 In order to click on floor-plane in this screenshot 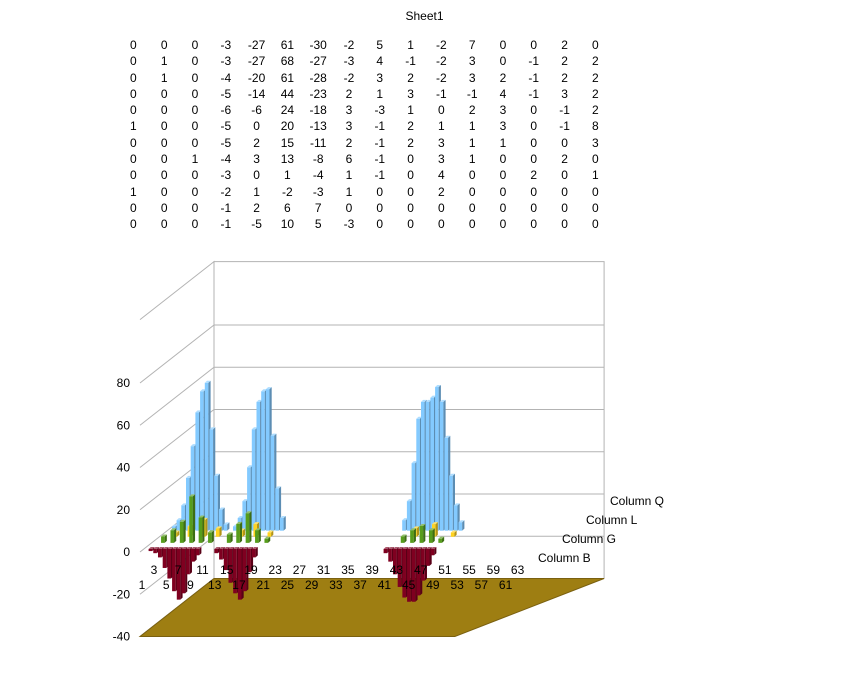, I will do `click(371, 607)`.